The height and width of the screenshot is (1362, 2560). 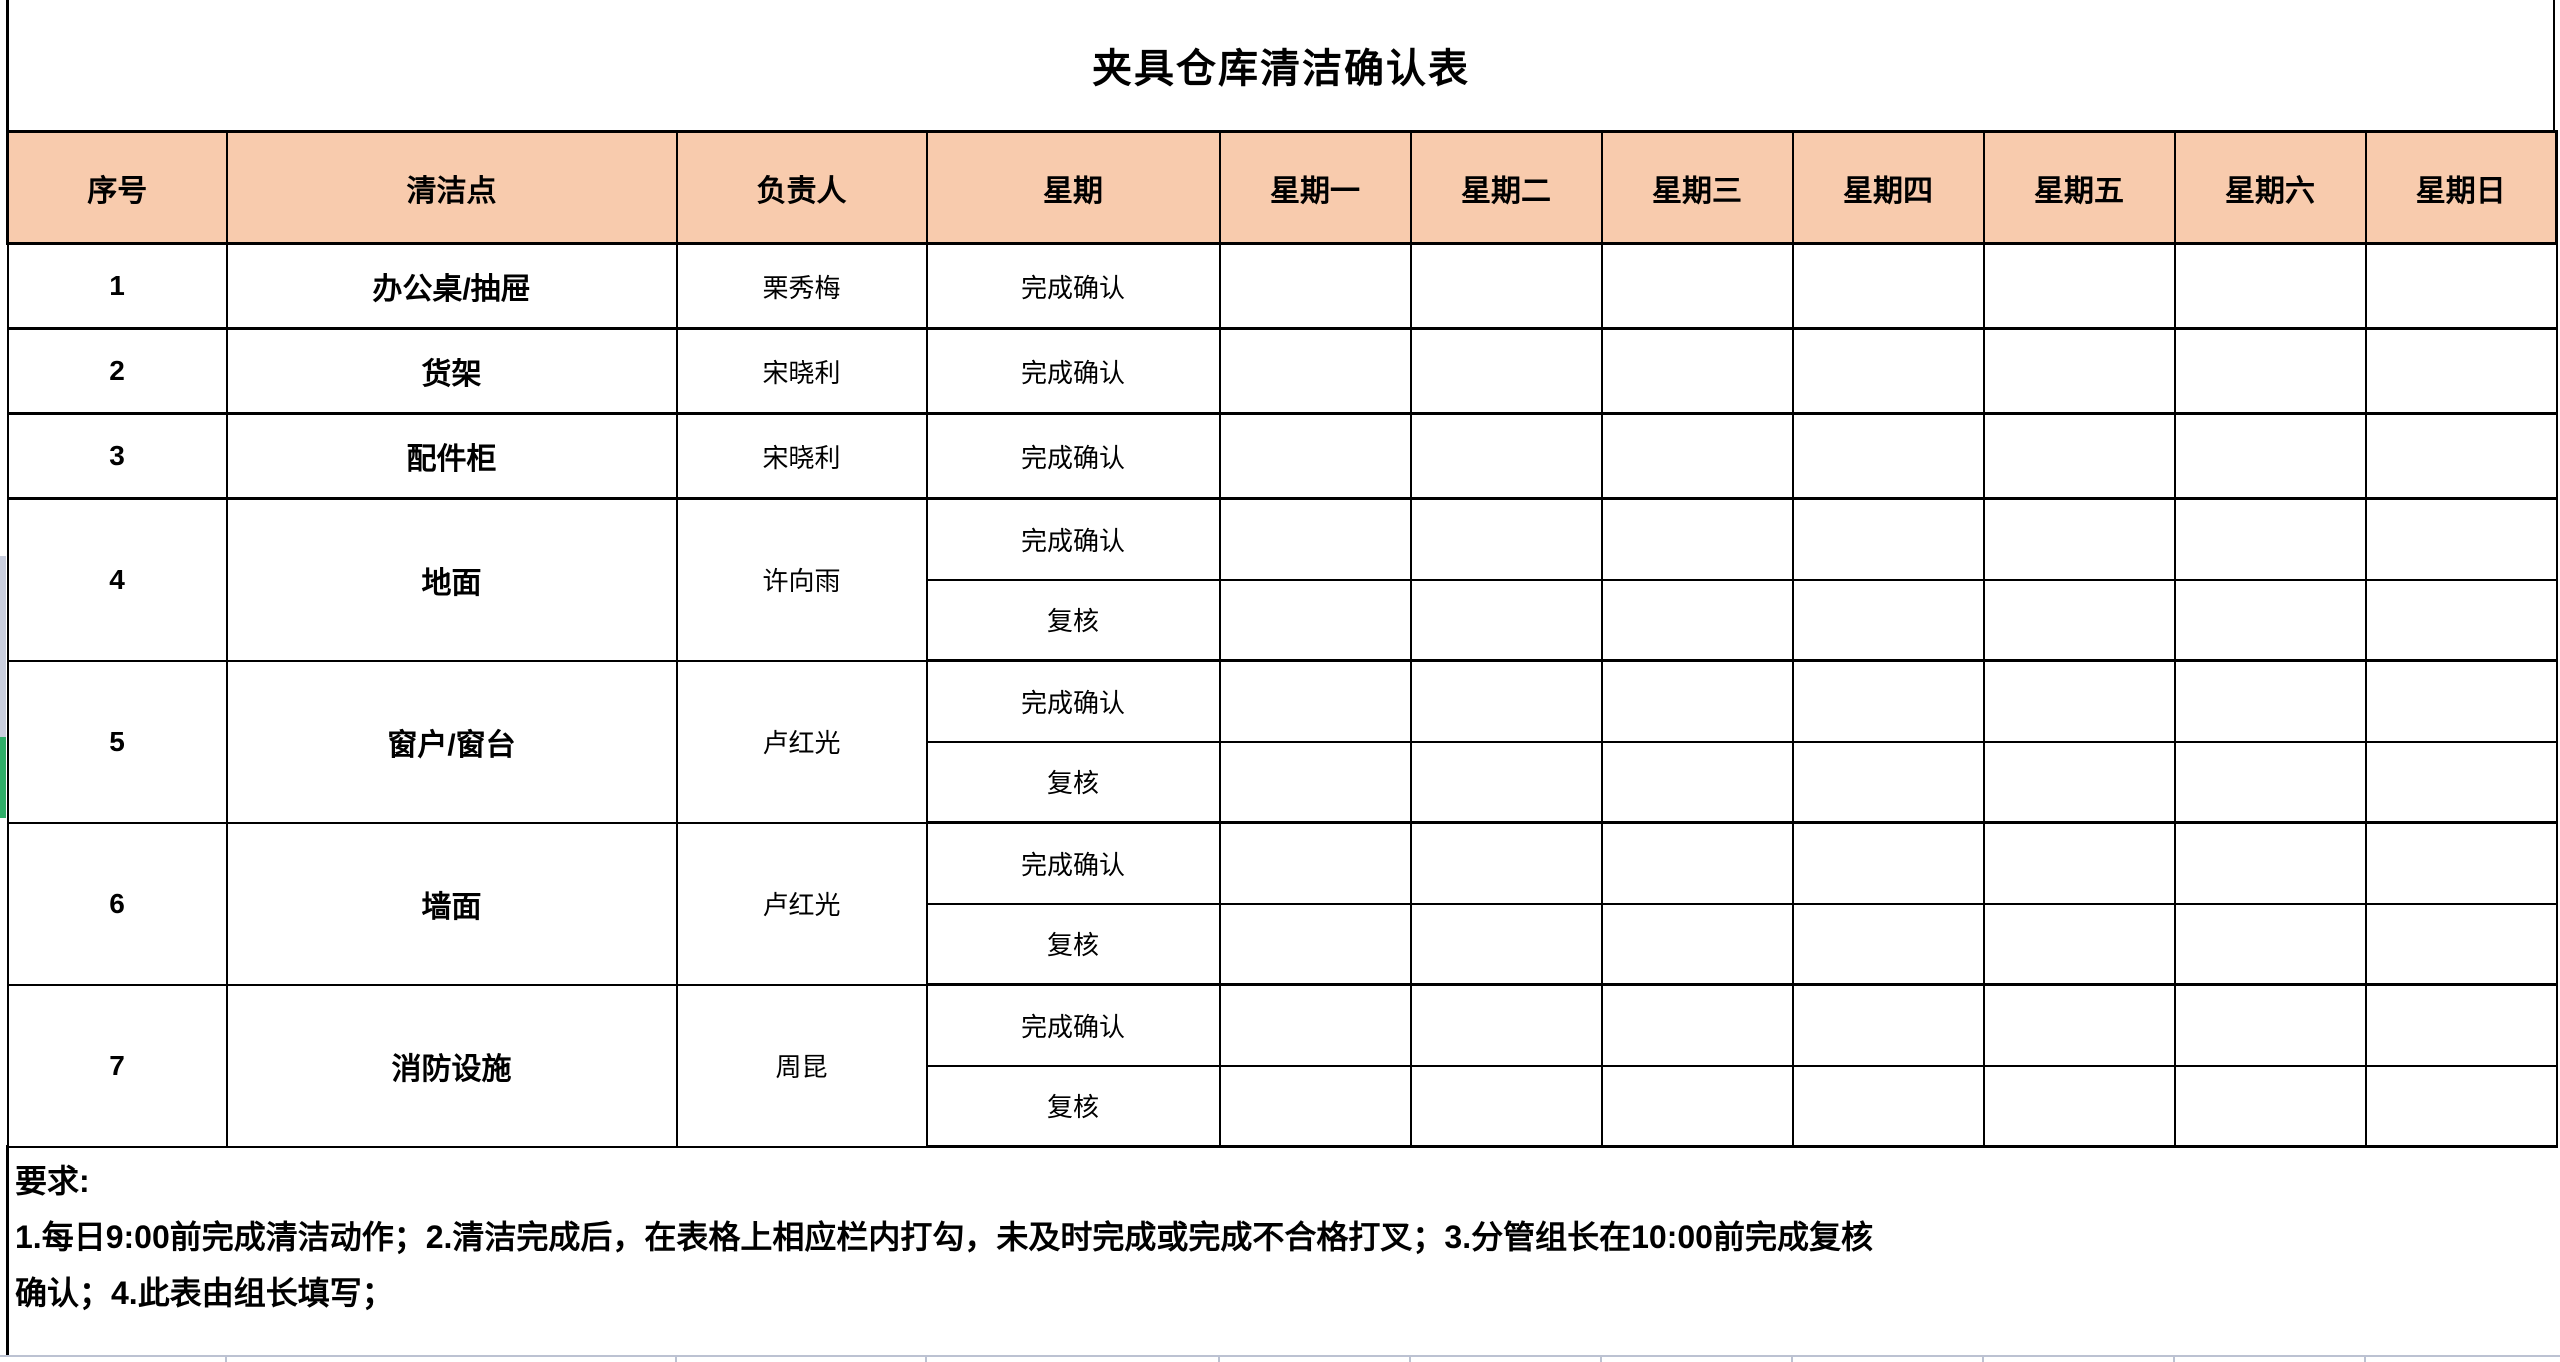 What do you see at coordinates (117, 371) in the screenshot?
I see `row-number: 2` at bounding box center [117, 371].